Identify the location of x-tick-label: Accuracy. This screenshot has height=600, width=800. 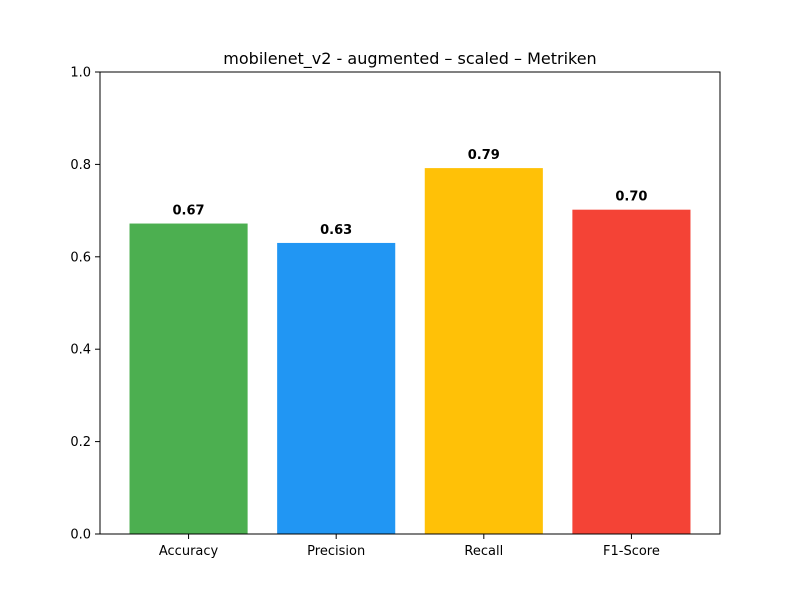
(189, 551).